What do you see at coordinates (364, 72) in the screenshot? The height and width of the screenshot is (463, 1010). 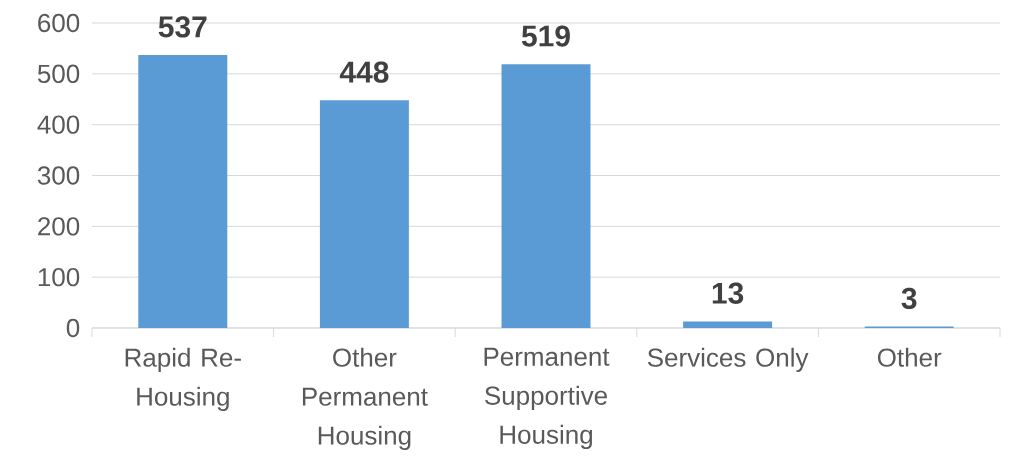 I see `data-label: 448` at bounding box center [364, 72].